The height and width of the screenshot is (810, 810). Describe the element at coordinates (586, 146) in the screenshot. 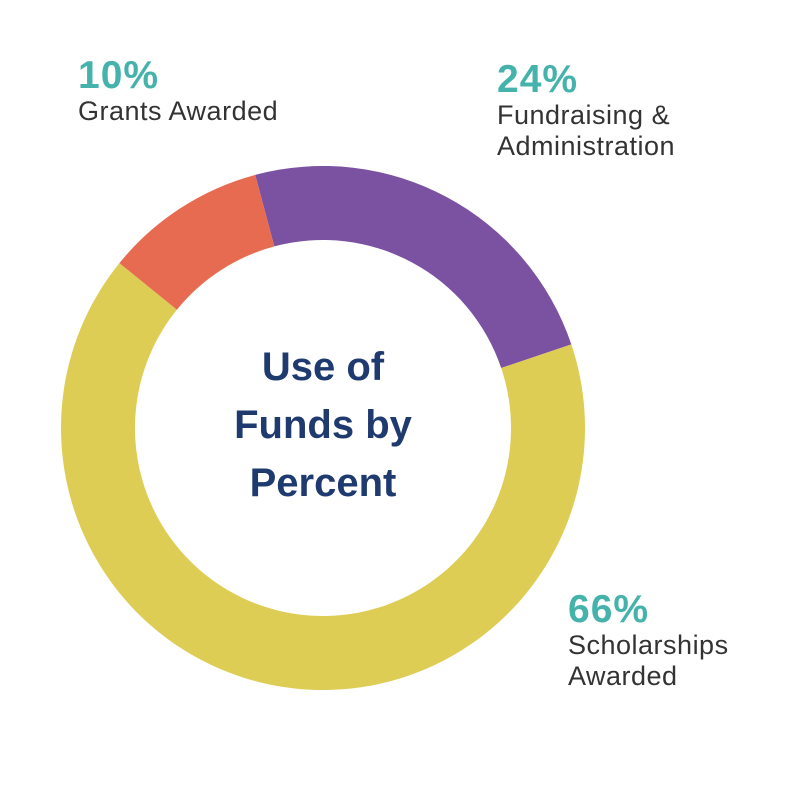

I see `data-label-fundraising-line-2: Administration` at that location.